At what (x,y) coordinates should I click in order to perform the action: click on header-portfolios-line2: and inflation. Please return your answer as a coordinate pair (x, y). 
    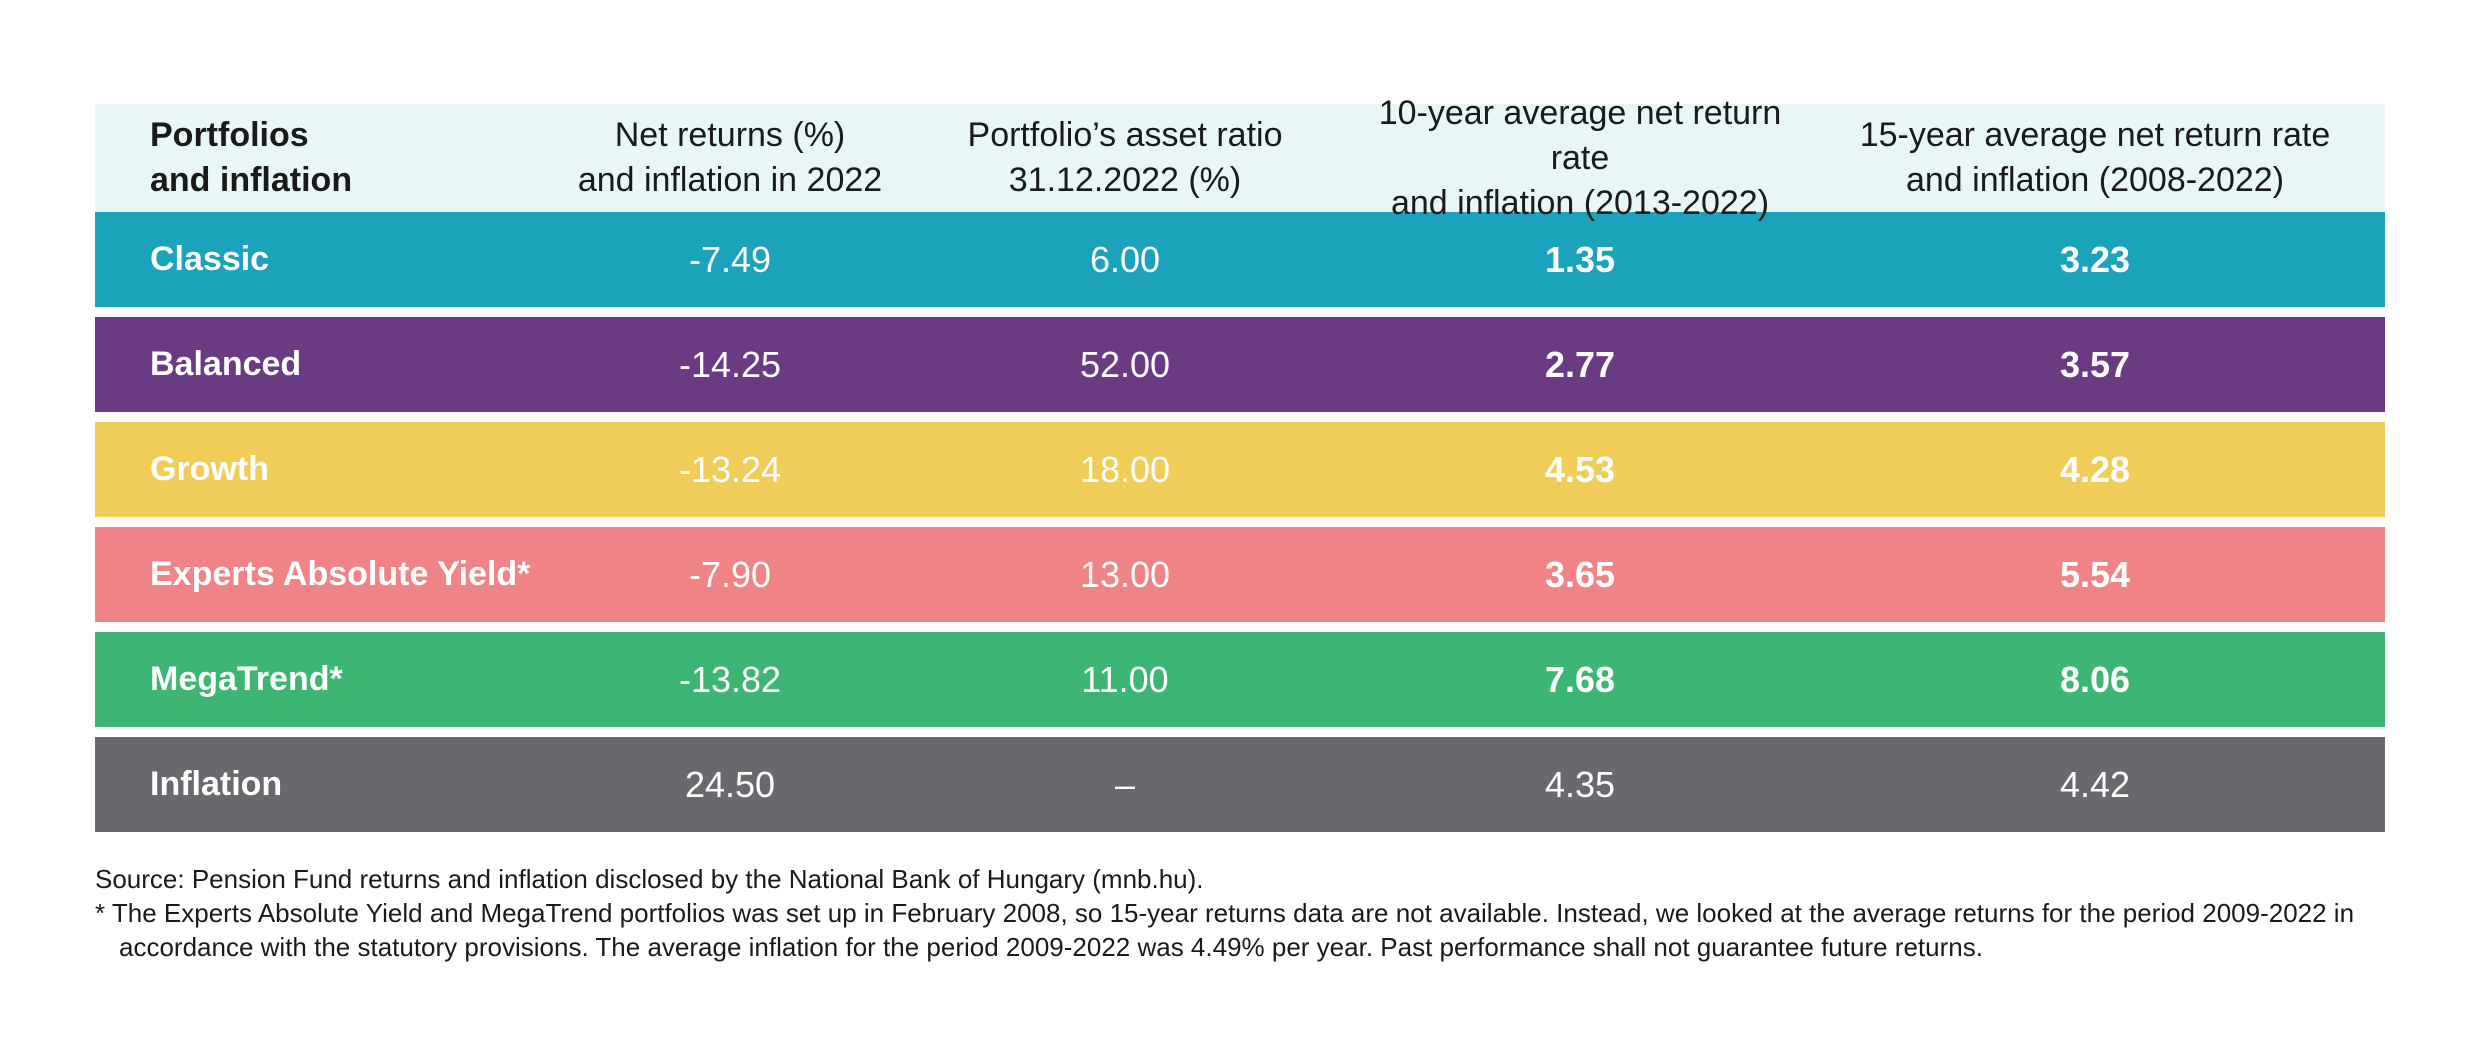
    Looking at the image, I should click on (251, 180).